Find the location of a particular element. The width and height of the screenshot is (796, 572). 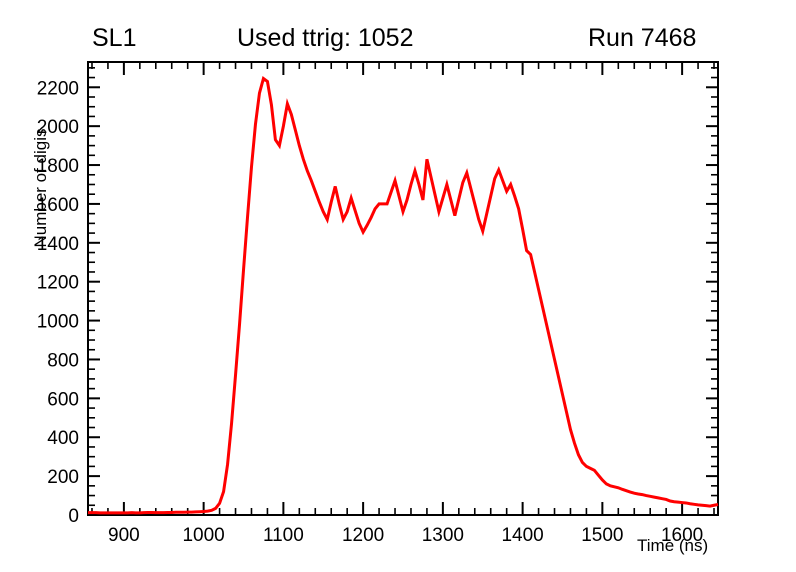

svg-text: 600 is located at coordinates (63, 399).